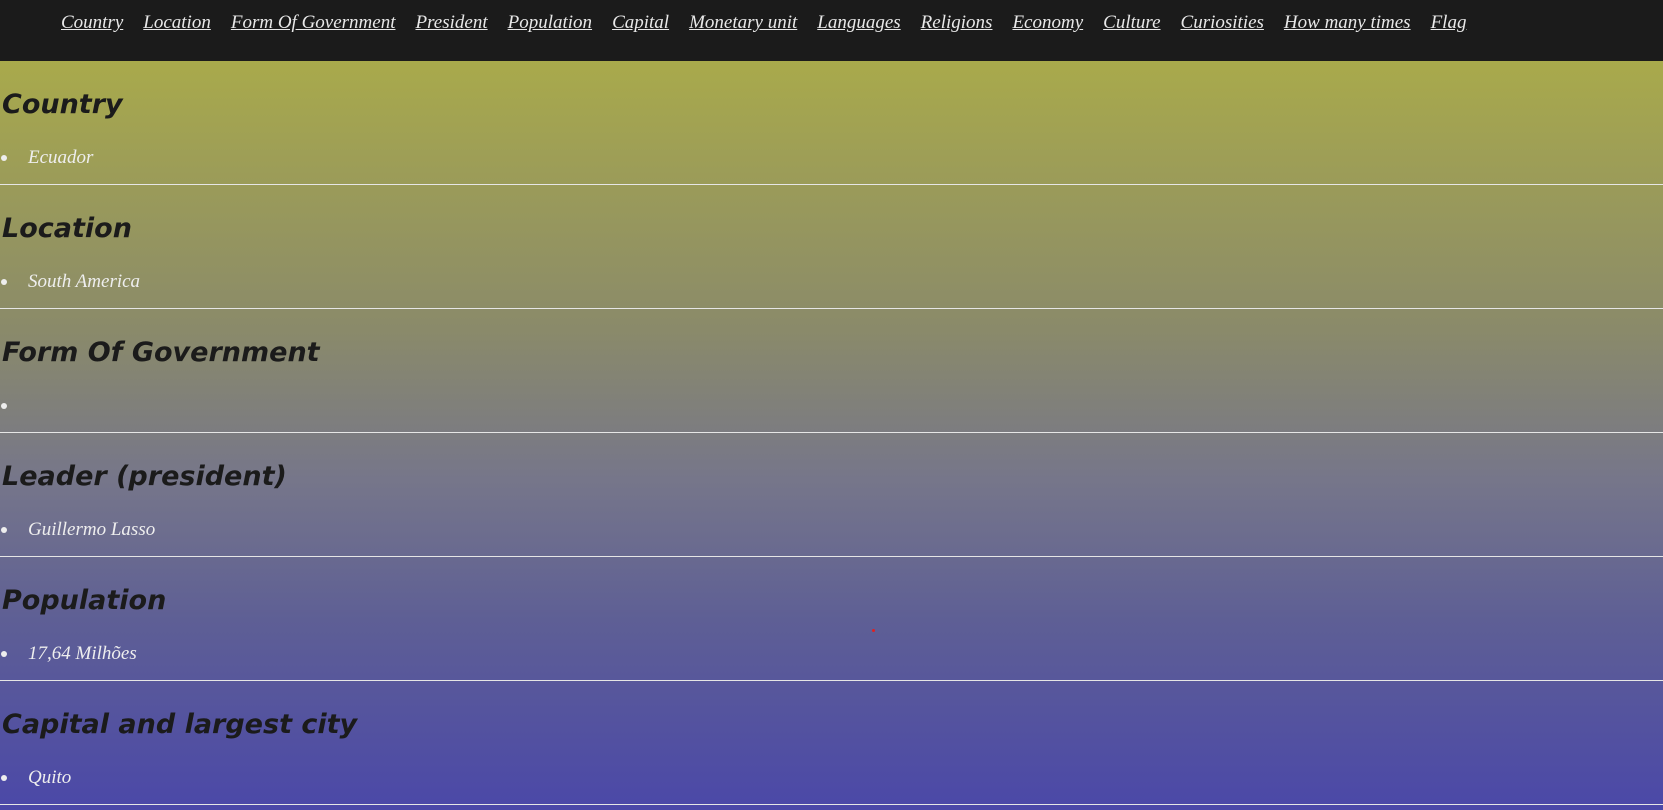 The image size is (1663, 810). I want to click on section-list: Quito, so click(35, 778).